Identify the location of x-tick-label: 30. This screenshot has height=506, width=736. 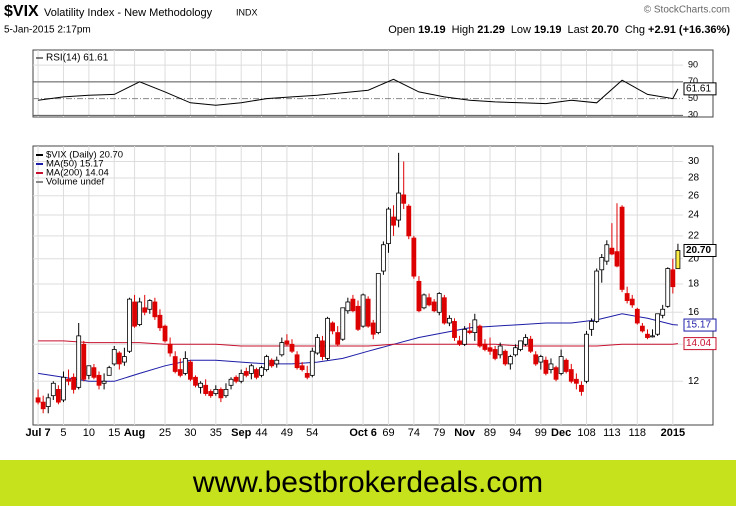
(190, 433).